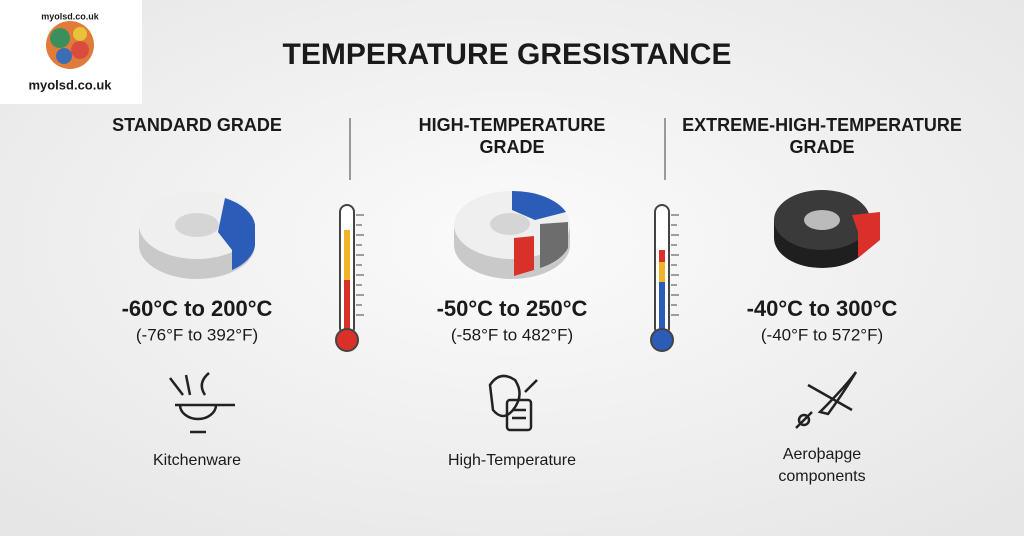 The width and height of the screenshot is (1024, 541). Describe the element at coordinates (822, 334) in the screenshot. I see `range-fahrenheit: (-40°F to 572°F)` at that location.